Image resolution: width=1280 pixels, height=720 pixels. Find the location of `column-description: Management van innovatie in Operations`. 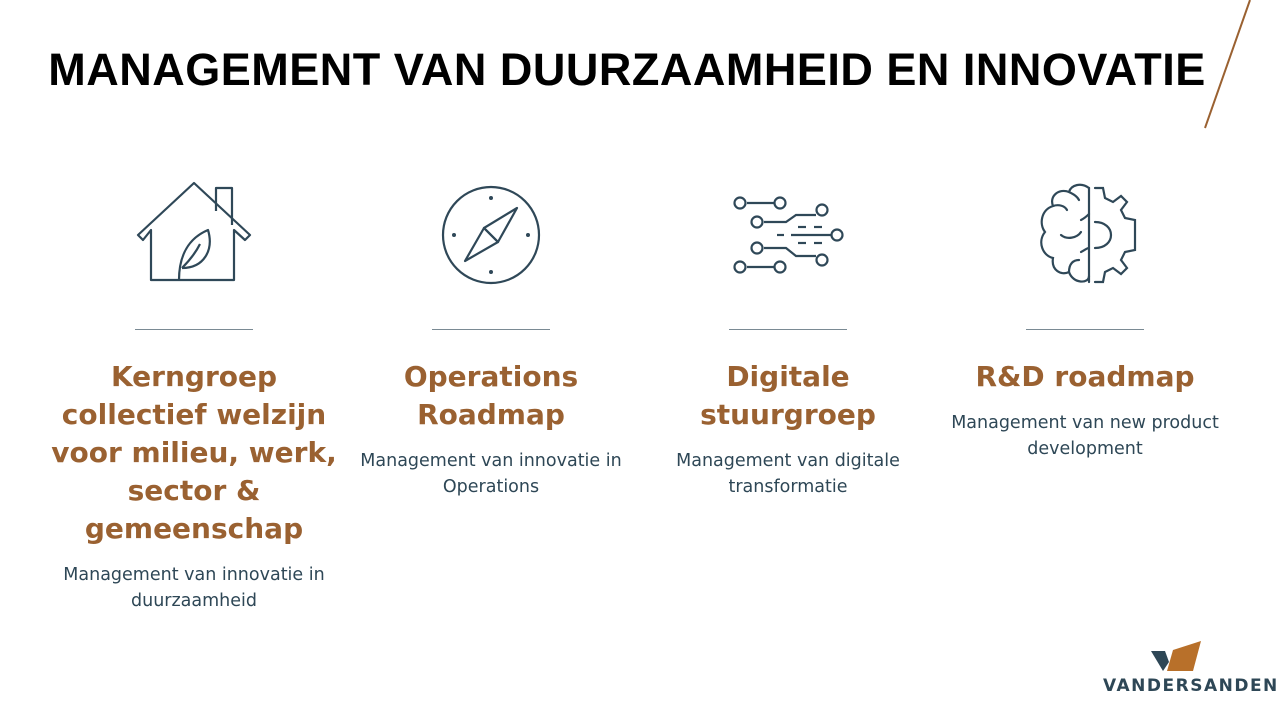

column-description: Management van innovatie in Operations is located at coordinates (491, 474).